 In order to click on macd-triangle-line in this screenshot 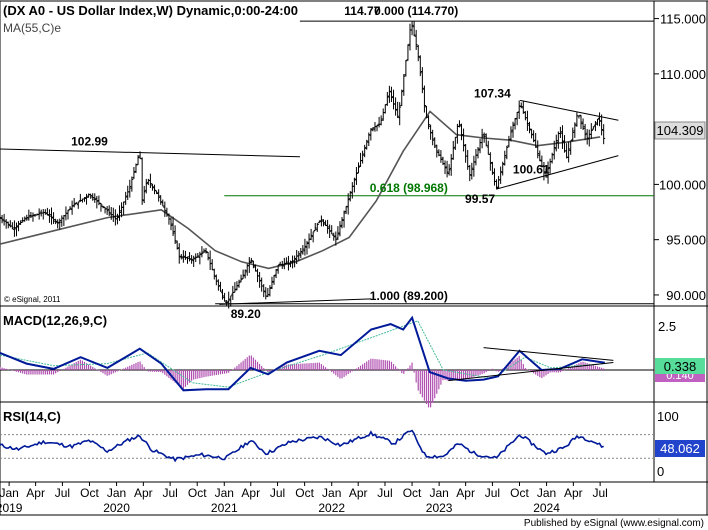, I will do `click(531, 372)`.